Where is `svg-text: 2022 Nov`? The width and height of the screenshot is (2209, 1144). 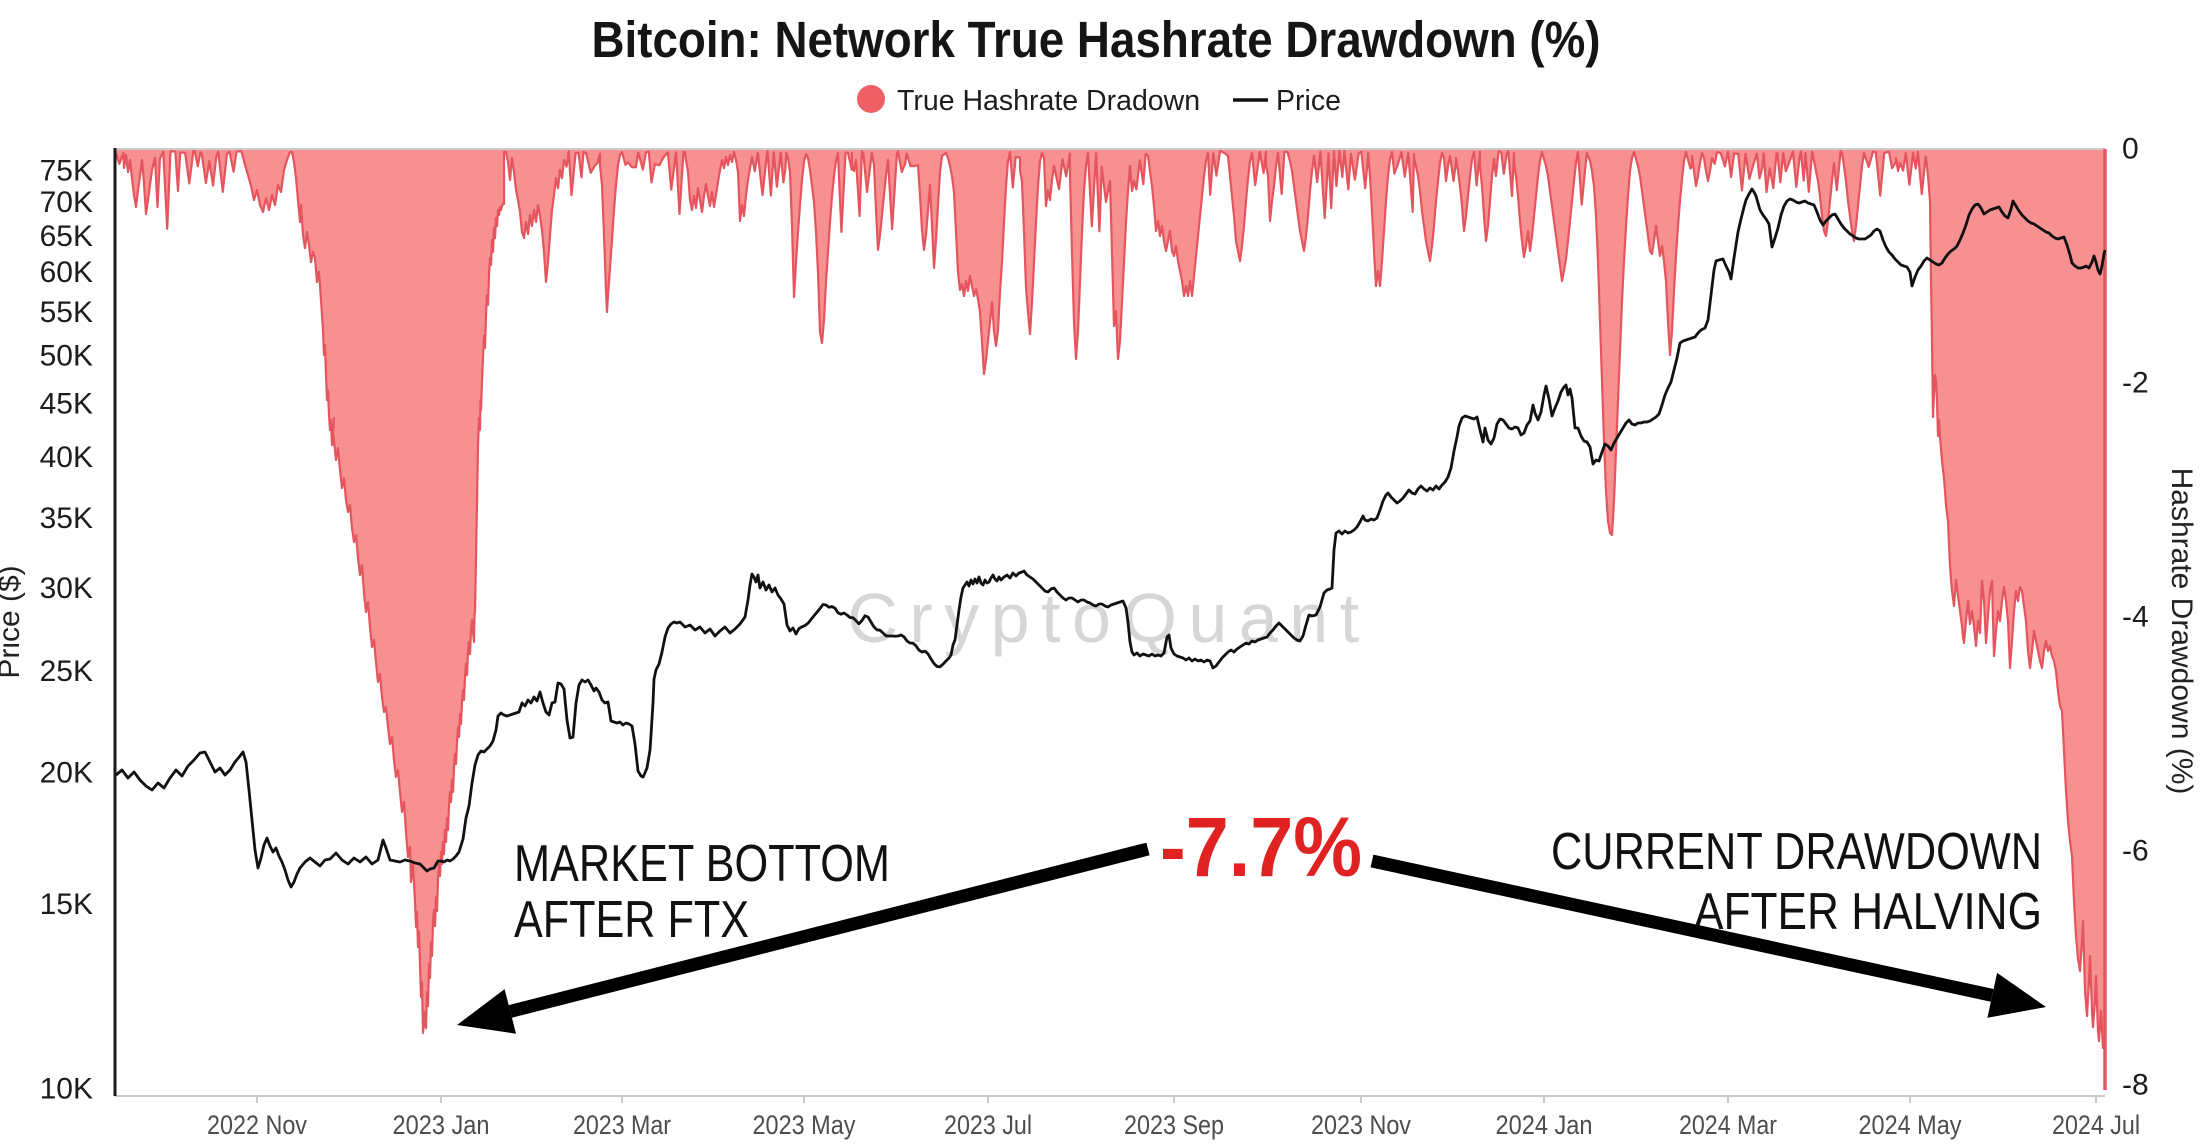
svg-text: 2022 Nov is located at coordinates (257, 1125).